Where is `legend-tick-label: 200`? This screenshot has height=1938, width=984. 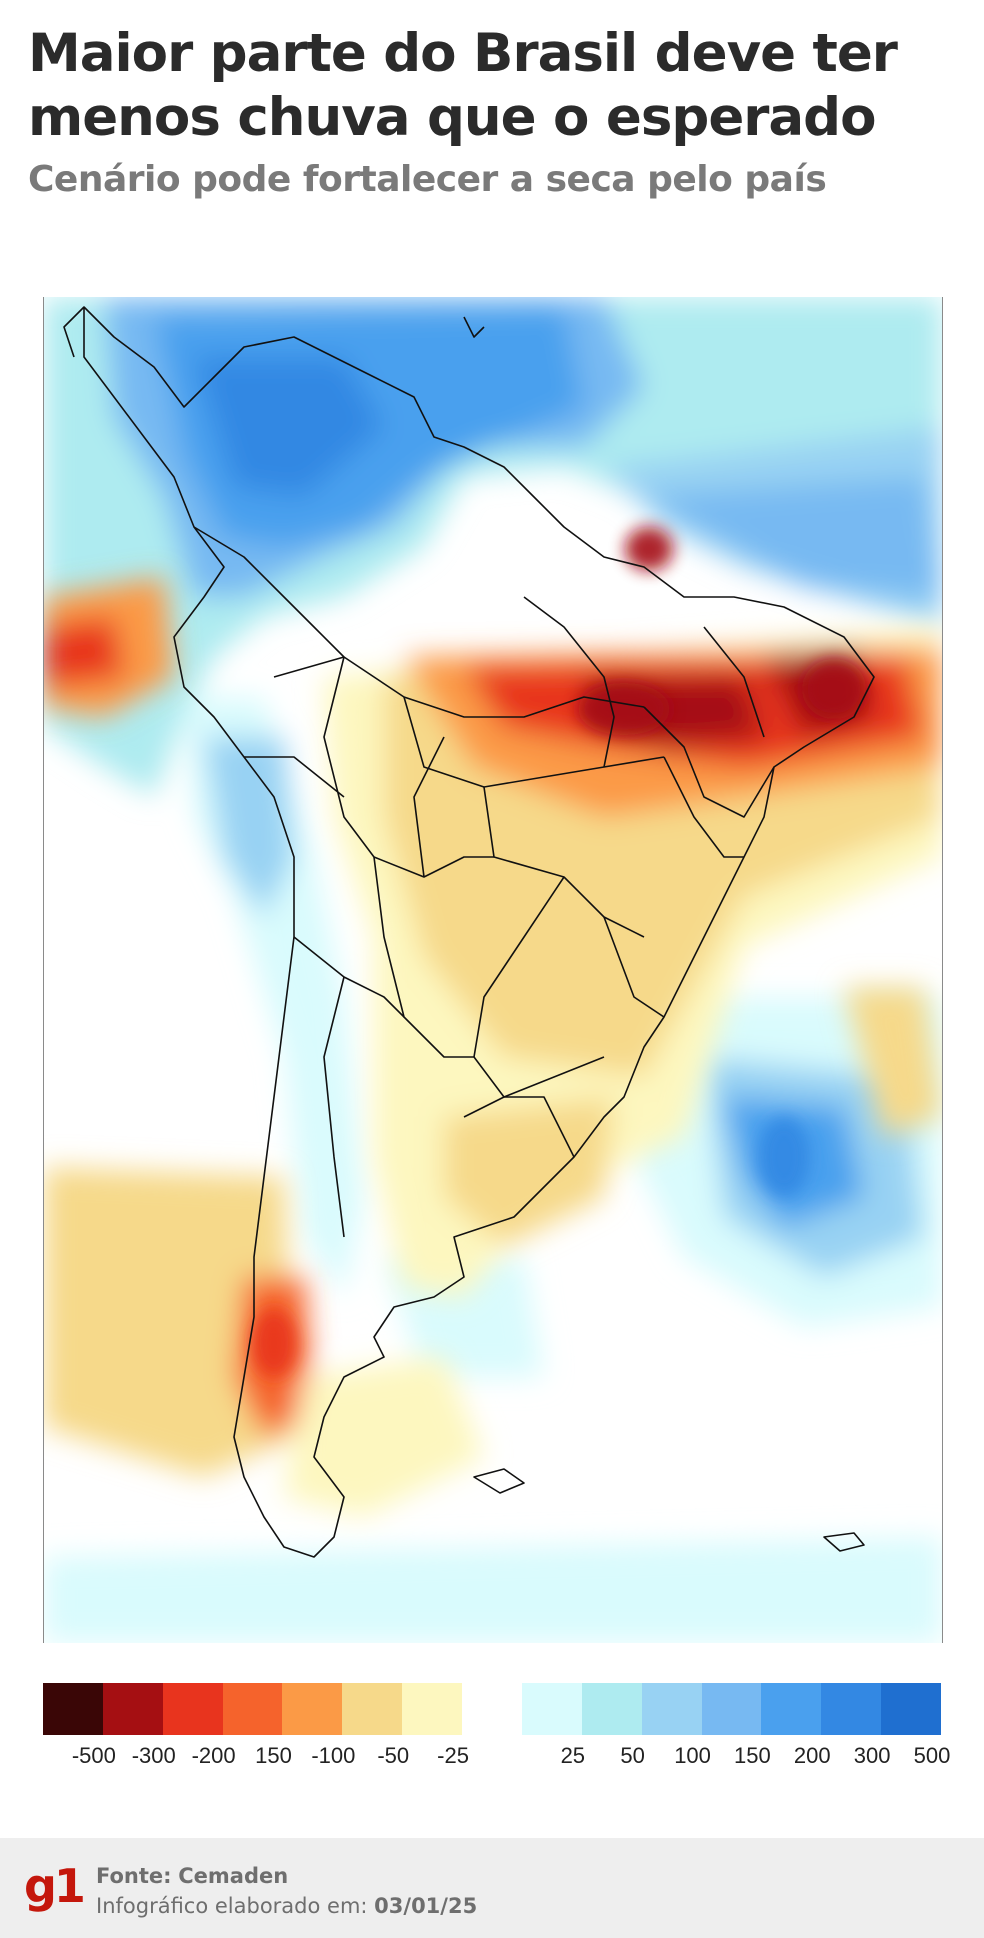 legend-tick-label: 200 is located at coordinates (812, 1755).